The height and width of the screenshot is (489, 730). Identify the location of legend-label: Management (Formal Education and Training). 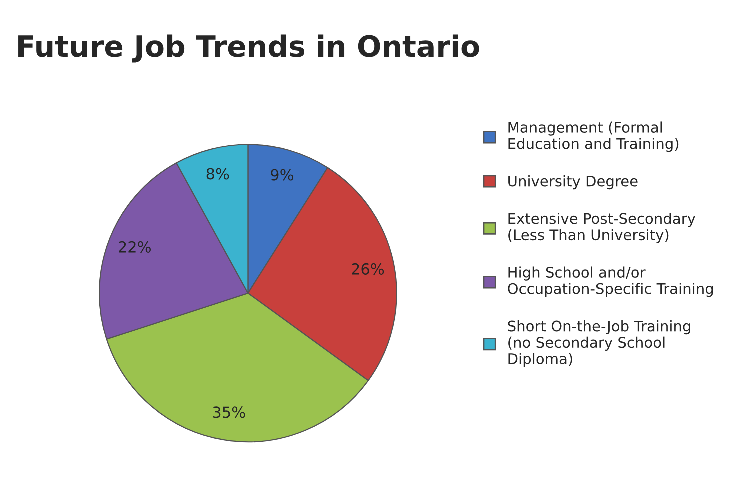
(593, 137).